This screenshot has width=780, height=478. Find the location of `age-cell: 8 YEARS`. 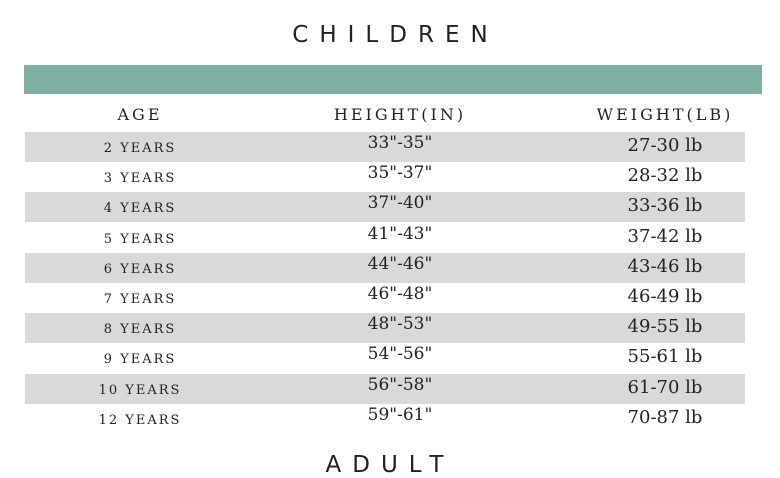

age-cell: 8 YEARS is located at coordinates (140, 330).